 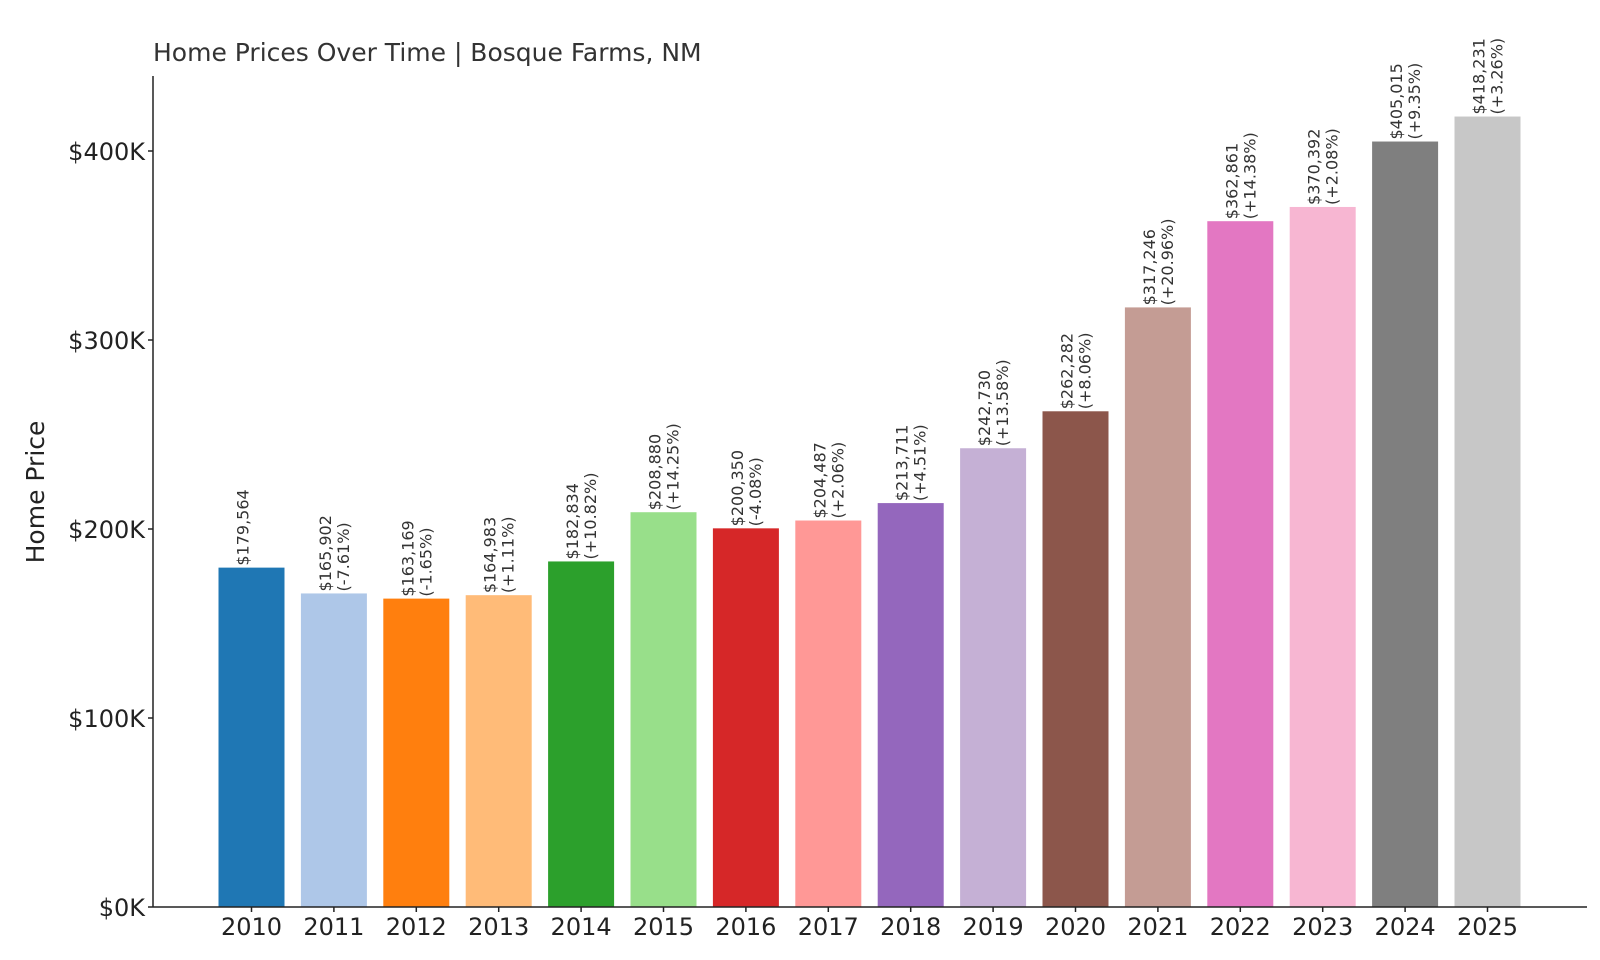 What do you see at coordinates (123, 908) in the screenshot?
I see `y-tick-label: $0K` at bounding box center [123, 908].